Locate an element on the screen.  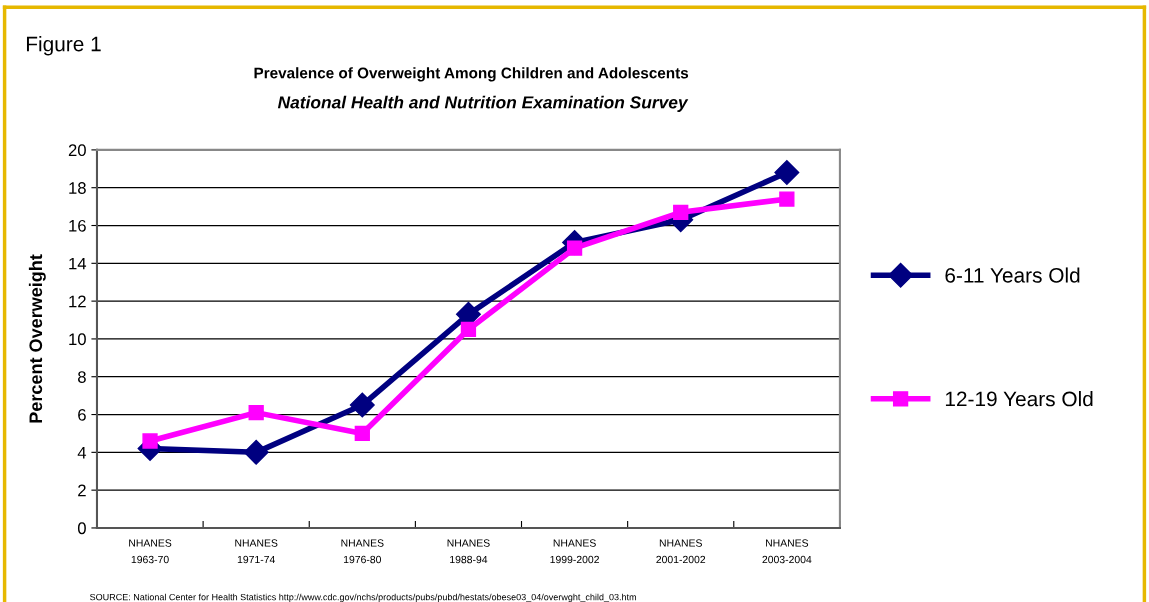
x-tick-label: NHANES 1963-70 is located at coordinates (150, 551).